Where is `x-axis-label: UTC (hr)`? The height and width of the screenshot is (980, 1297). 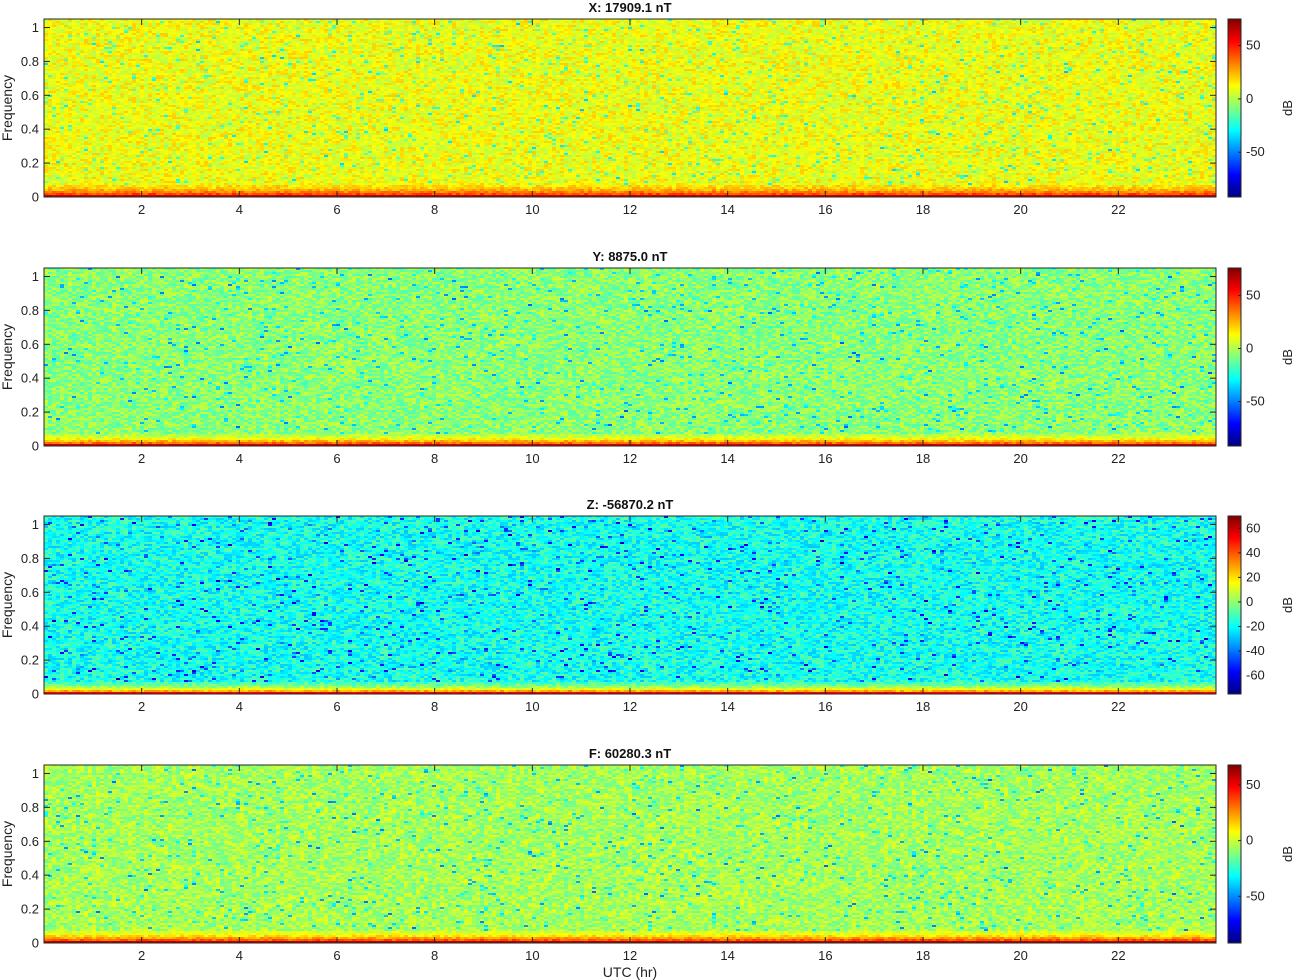 x-axis-label: UTC (hr) is located at coordinates (630, 972).